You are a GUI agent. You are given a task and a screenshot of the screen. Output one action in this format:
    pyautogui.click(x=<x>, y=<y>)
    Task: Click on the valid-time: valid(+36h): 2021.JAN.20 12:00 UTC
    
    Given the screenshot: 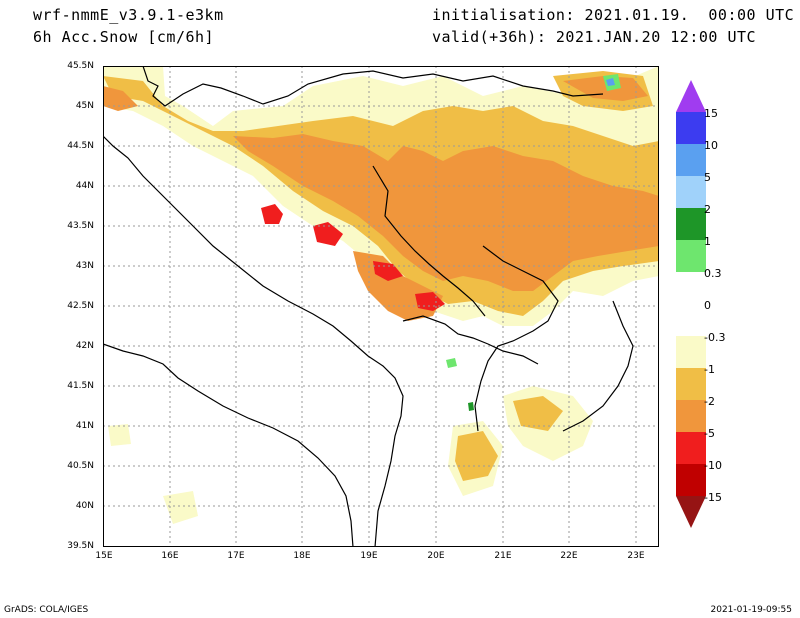 What is the action you would take?
    pyautogui.click(x=594, y=37)
    